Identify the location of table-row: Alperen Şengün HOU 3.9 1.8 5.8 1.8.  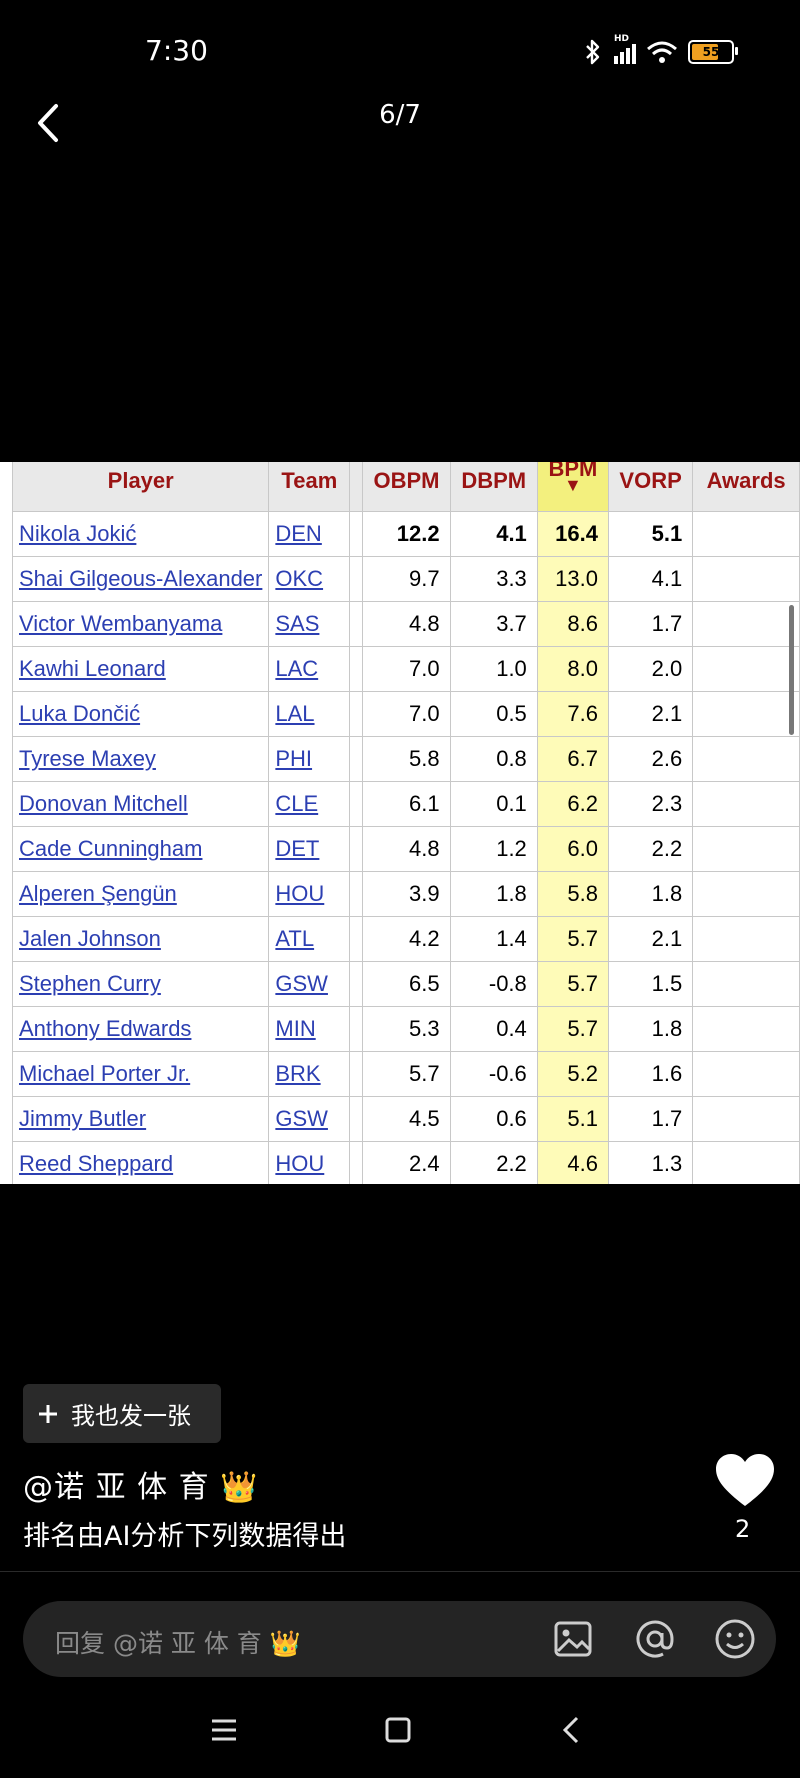
(405, 894).